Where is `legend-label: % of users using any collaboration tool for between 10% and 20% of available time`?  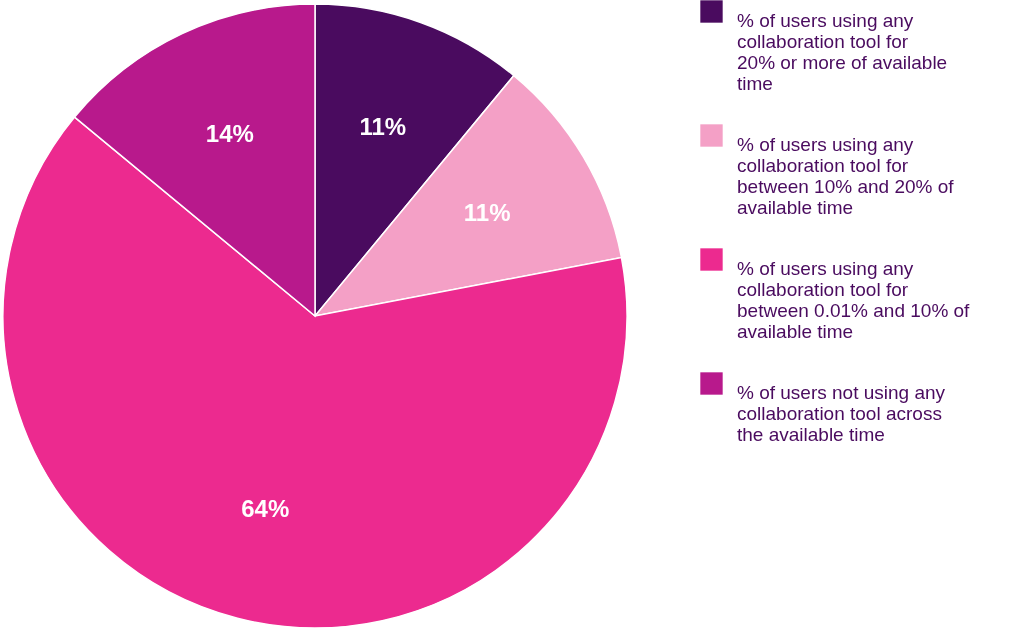
legend-label: % of users using any collaboration tool for between 10% and 20% of available time is located at coordinates (846, 175).